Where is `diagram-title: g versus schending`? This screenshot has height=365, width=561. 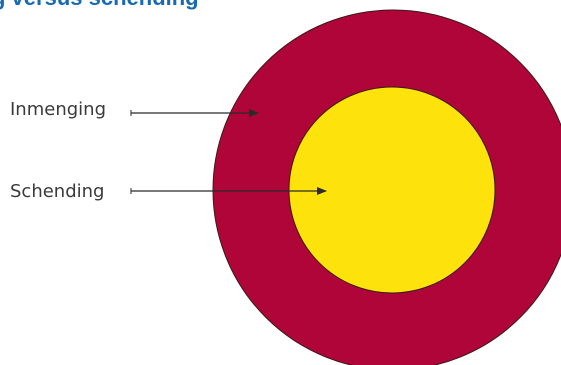
diagram-title: g versus schending is located at coordinates (99, 6).